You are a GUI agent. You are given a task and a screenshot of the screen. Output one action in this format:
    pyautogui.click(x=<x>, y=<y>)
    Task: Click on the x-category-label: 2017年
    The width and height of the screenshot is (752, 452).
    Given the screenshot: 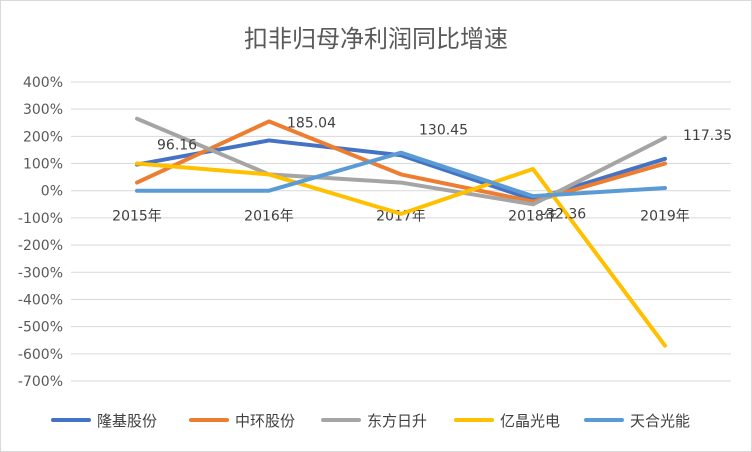 What is the action you would take?
    pyautogui.click(x=401, y=217)
    